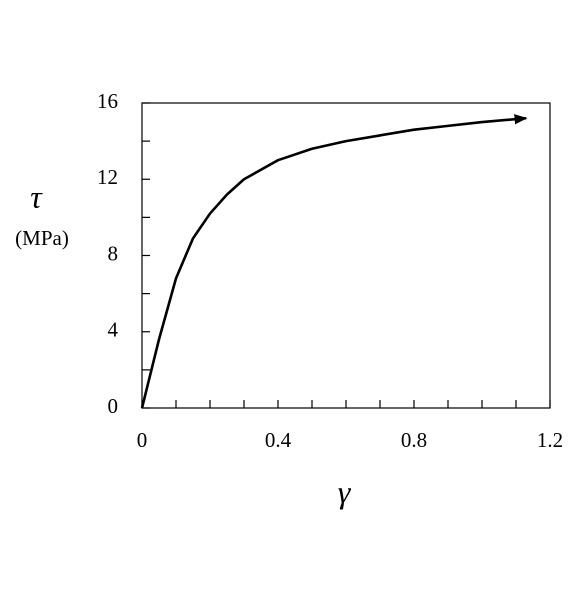  I want to click on x-tick-label: 1.2, so click(550, 440).